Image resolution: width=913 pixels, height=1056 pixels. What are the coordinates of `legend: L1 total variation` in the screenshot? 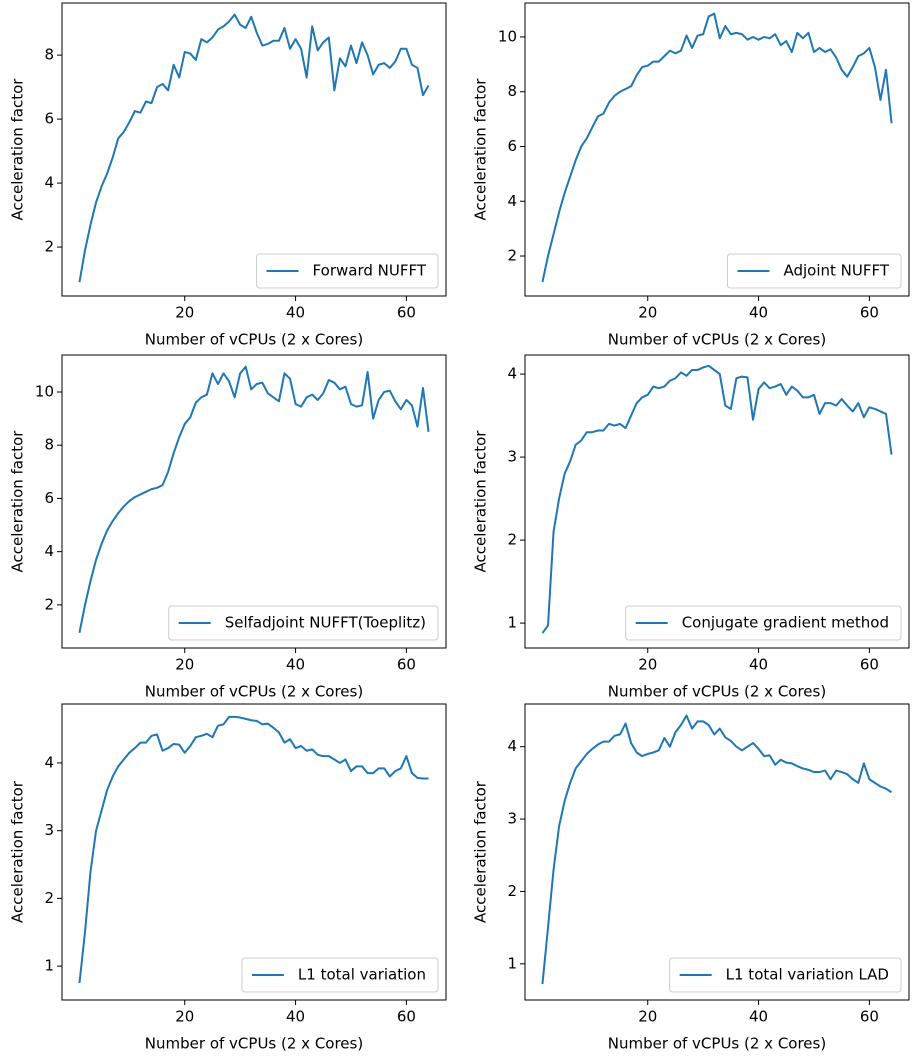 It's located at (340, 975).